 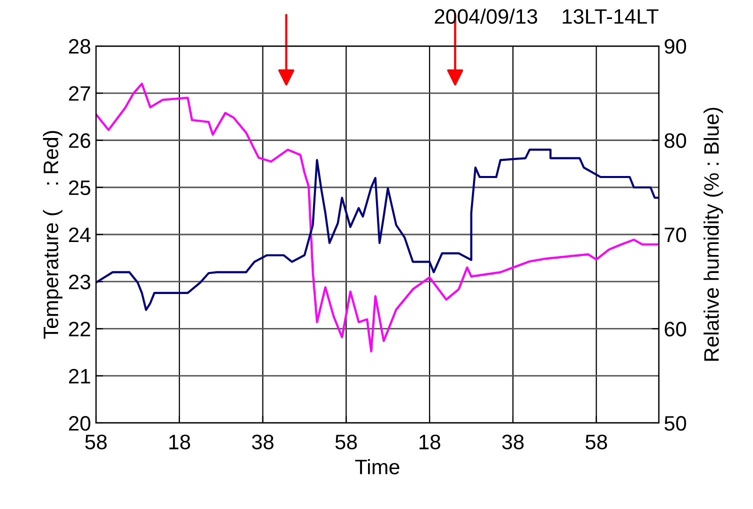 What do you see at coordinates (79, 329) in the screenshot?
I see `y-tick-label: 22` at bounding box center [79, 329].